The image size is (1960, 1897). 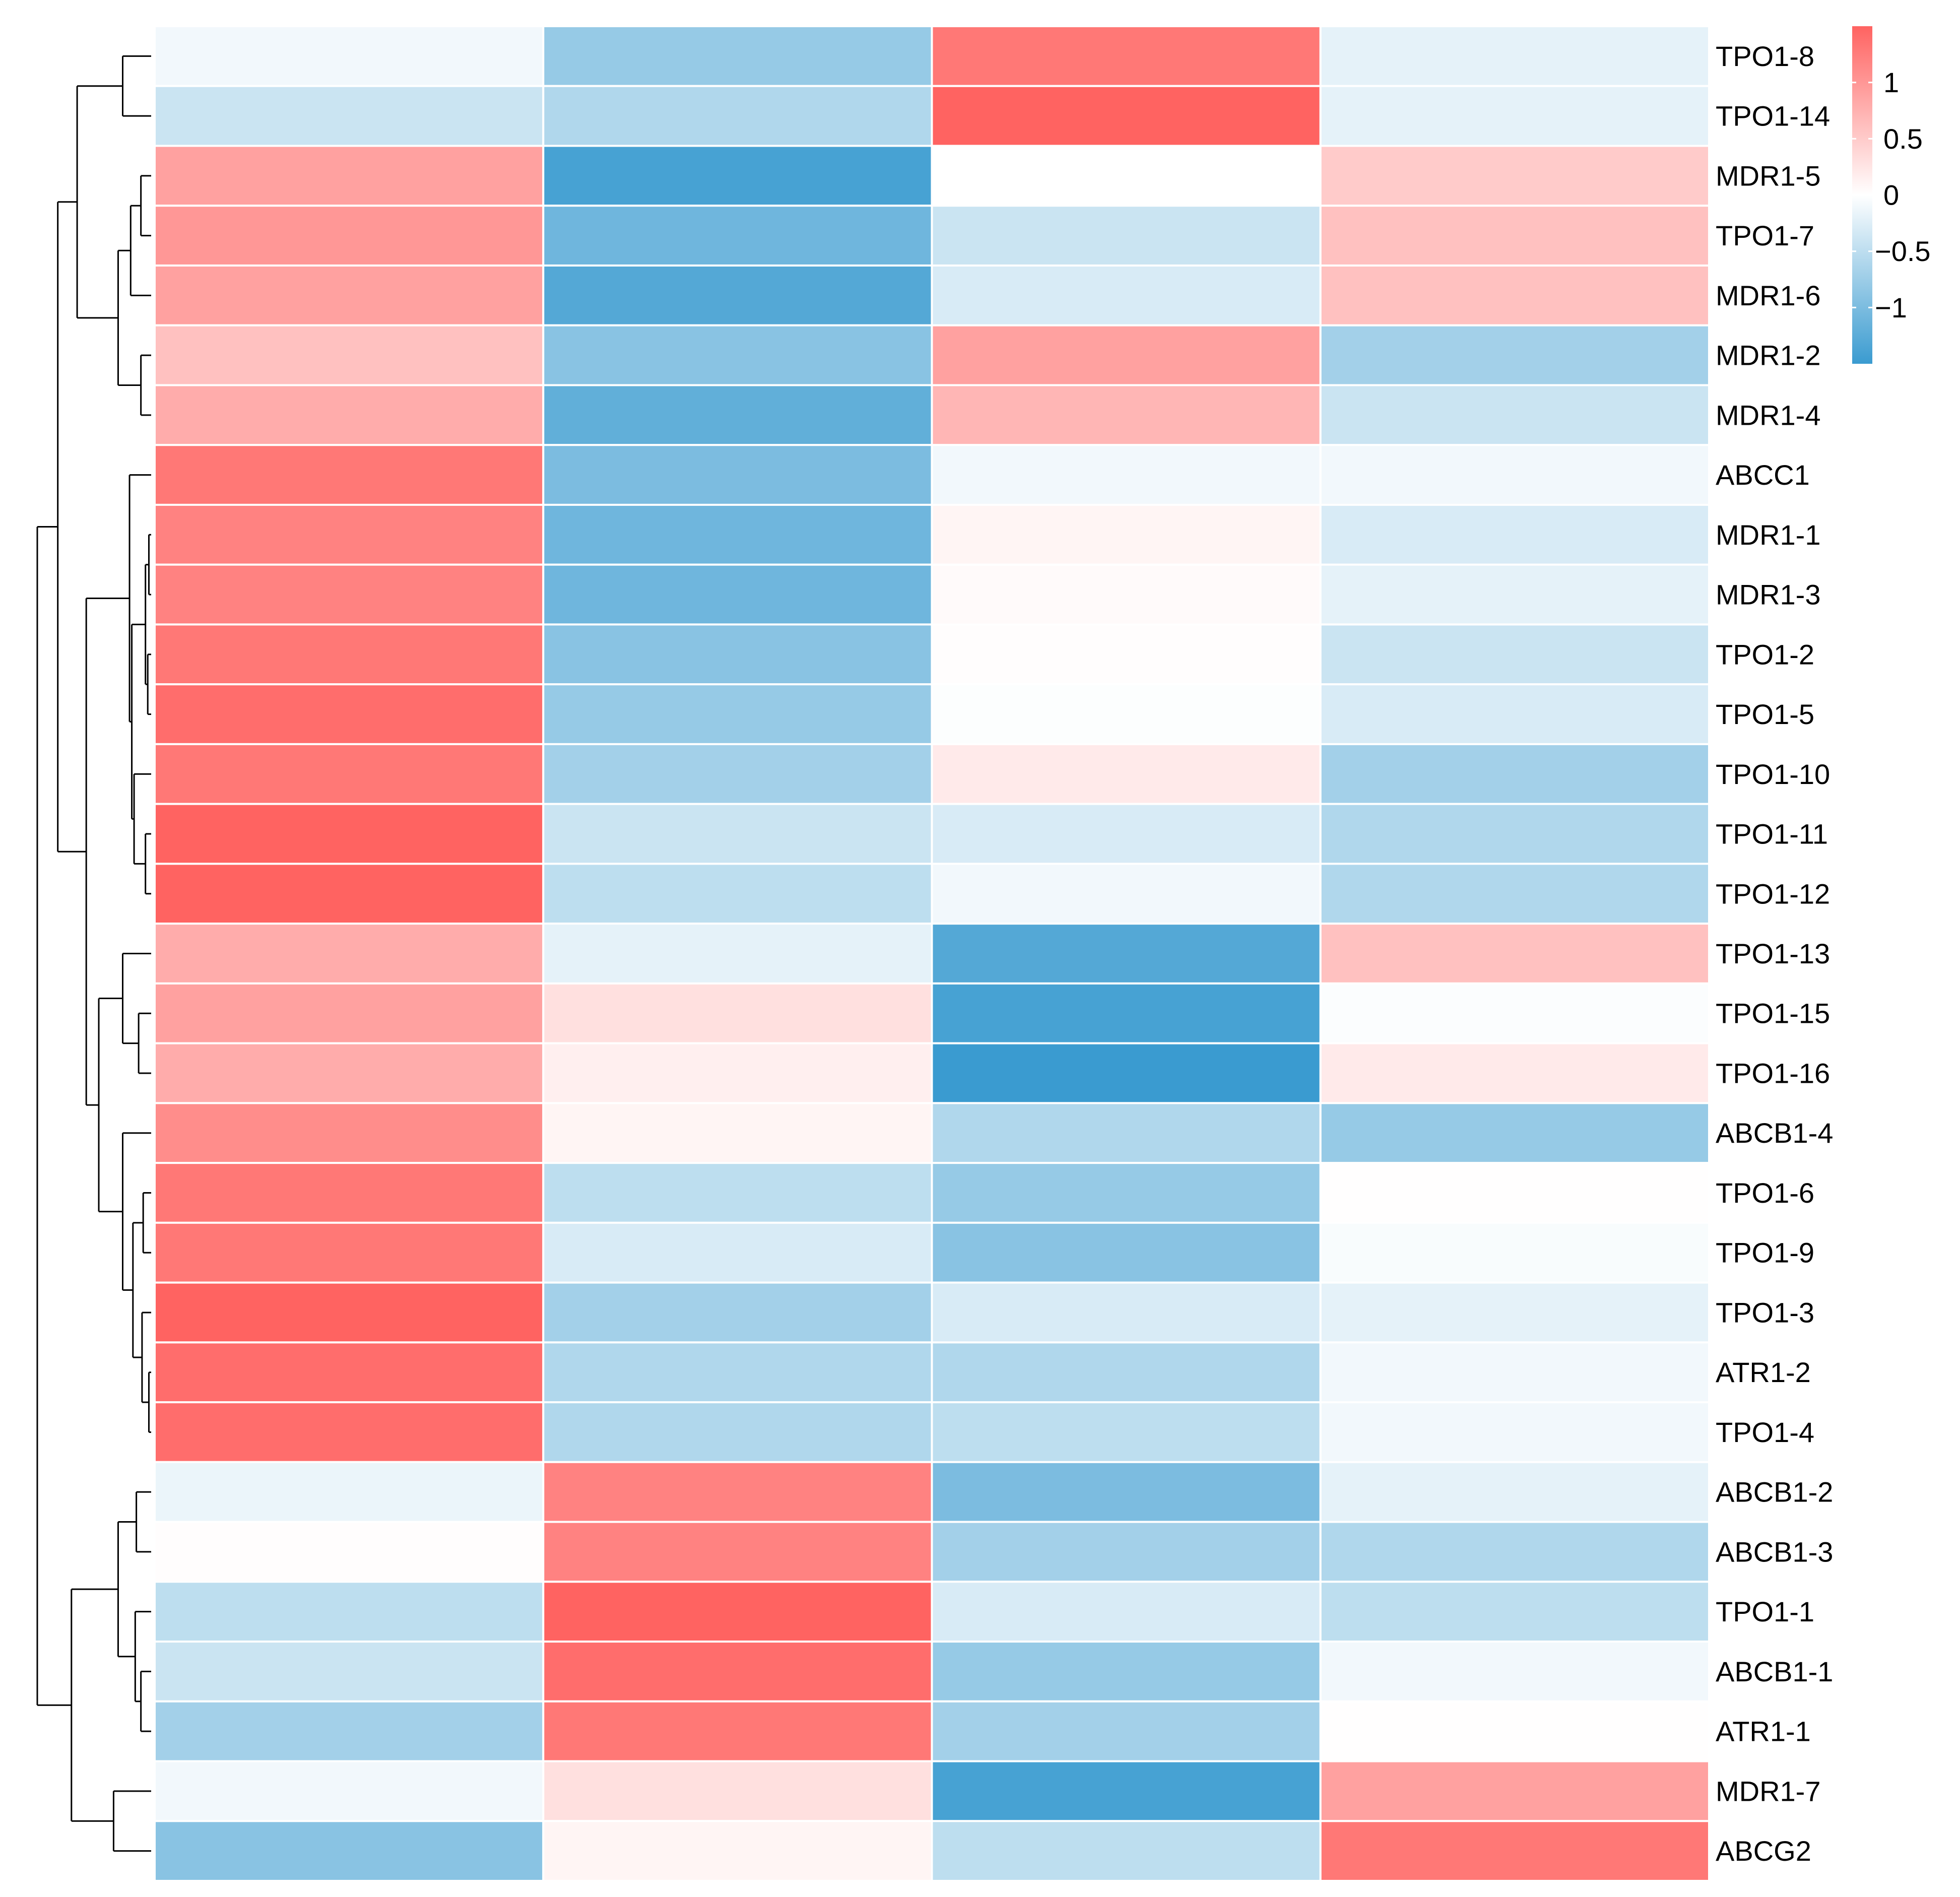 I want to click on heatmap-cell-mdr1-6-col1, so click(x=349, y=295).